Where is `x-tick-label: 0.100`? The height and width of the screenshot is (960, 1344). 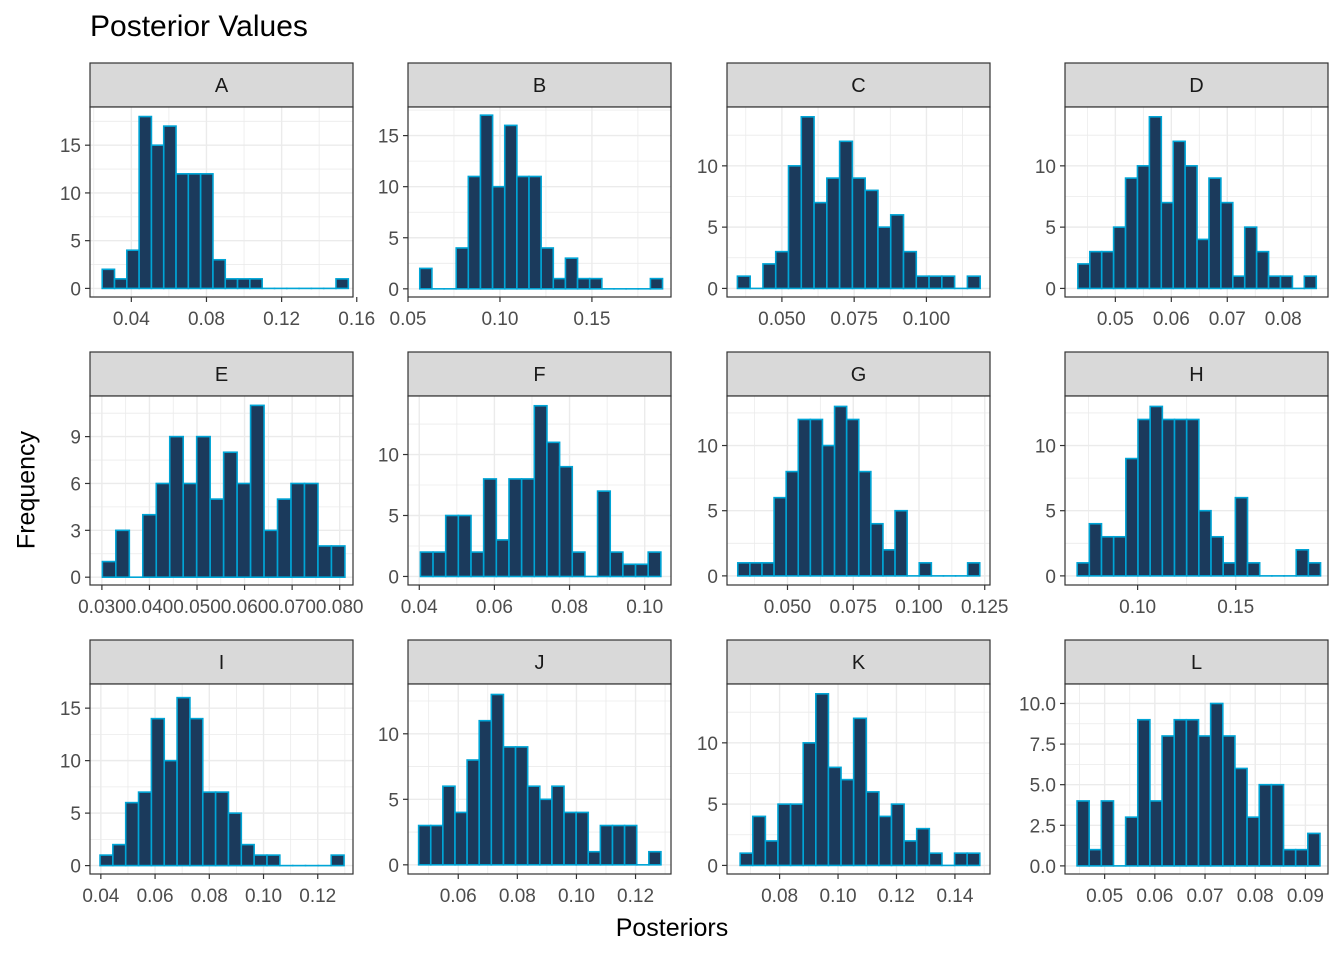 x-tick-label: 0.100 is located at coordinates (919, 607).